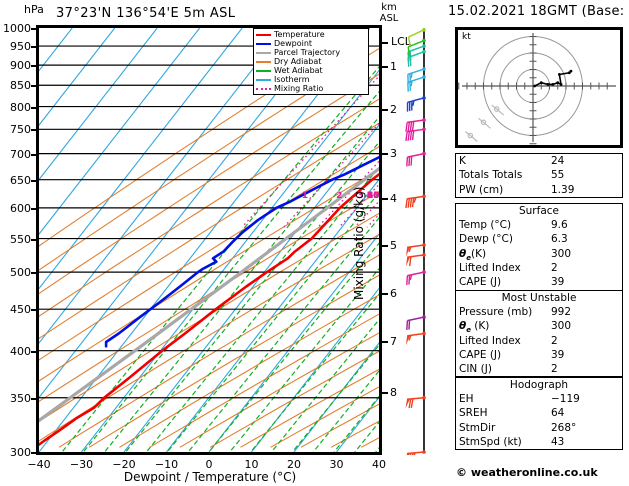 This screenshot has width=629, height=486. Describe the element at coordinates (527, 472) in the screenshot. I see `credit-footer: © weatheronline.co.uk` at that location.